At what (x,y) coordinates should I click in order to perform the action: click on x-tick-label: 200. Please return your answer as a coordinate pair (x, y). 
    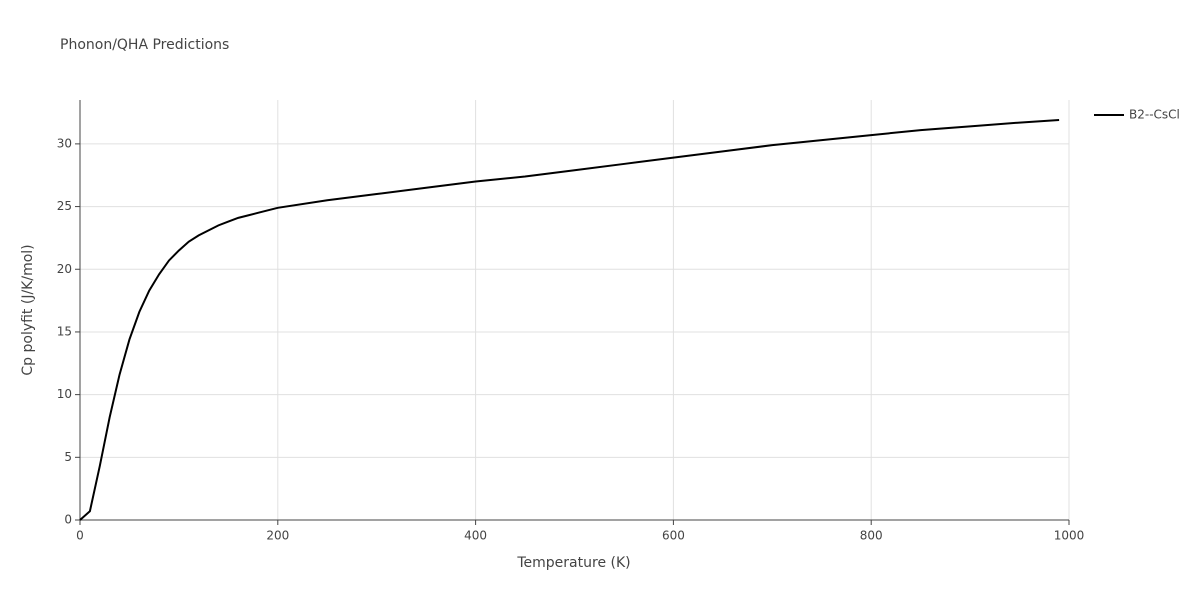
    Looking at the image, I should click on (277, 536).